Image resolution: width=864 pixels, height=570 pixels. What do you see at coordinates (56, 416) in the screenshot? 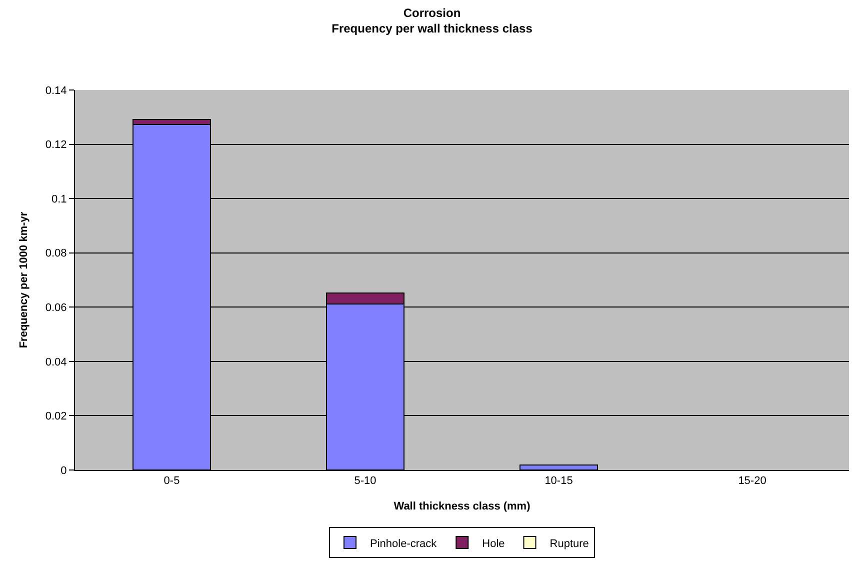
I see `y-tick-label: 0.02` at bounding box center [56, 416].